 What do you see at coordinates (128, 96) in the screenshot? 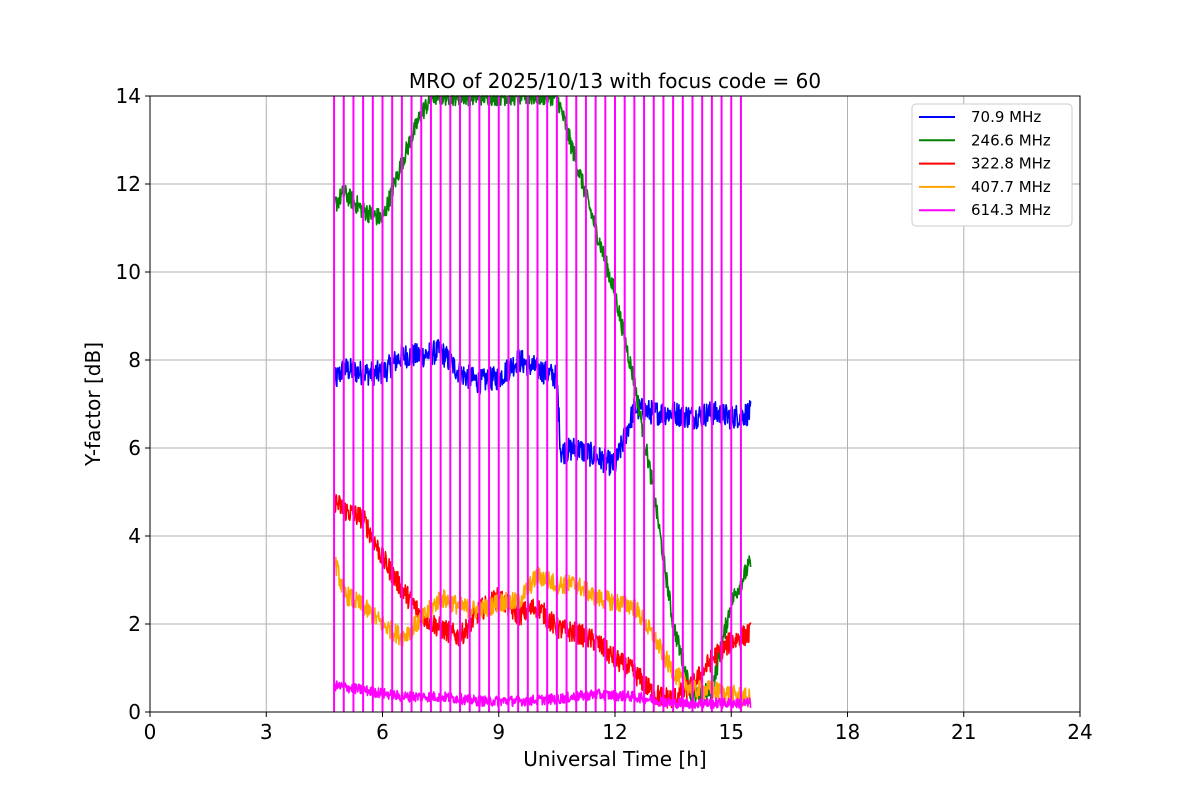
I see `y-tick-label: 14` at bounding box center [128, 96].